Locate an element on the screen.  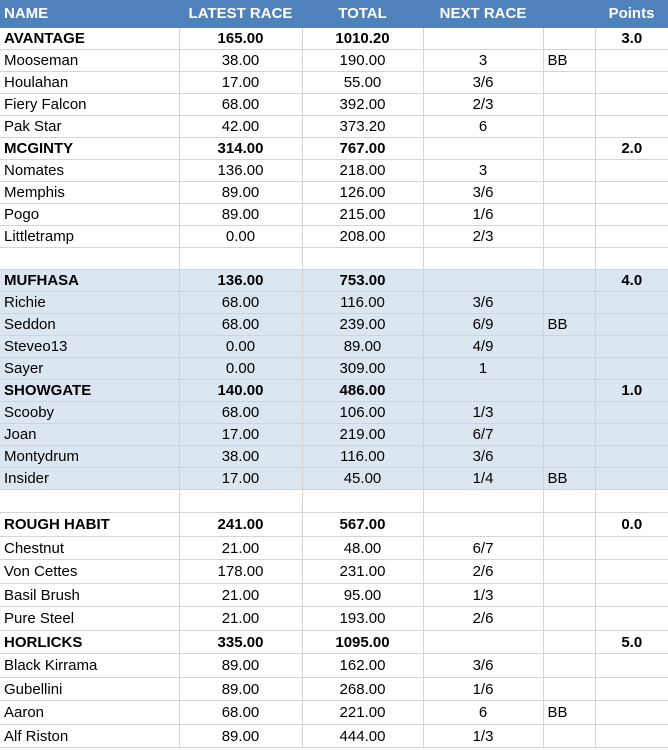
cell-next-race: 1/4 is located at coordinates (483, 478).